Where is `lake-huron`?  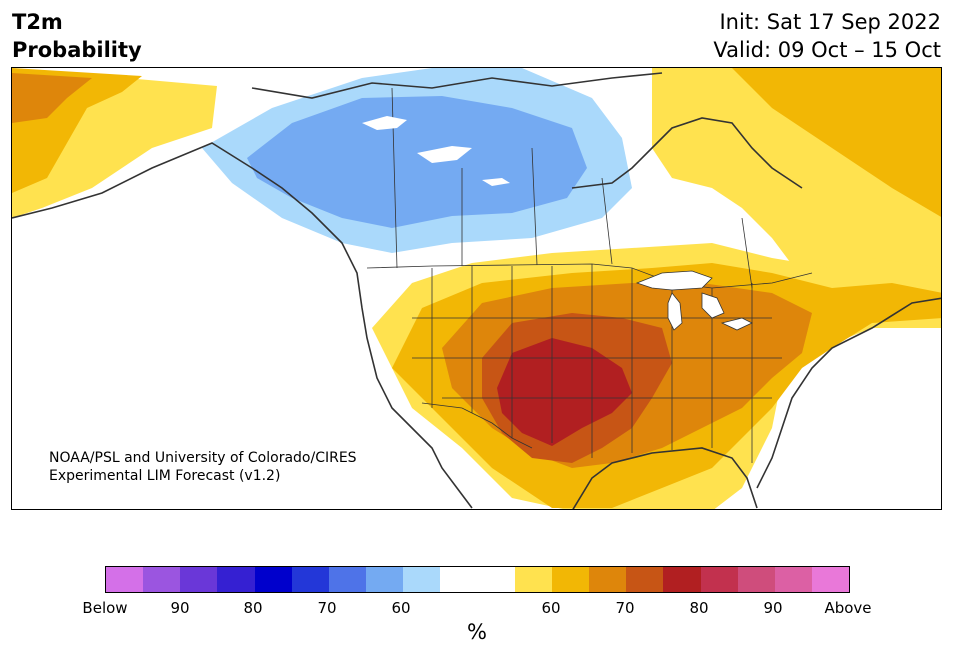
lake-huron is located at coordinates (713, 305).